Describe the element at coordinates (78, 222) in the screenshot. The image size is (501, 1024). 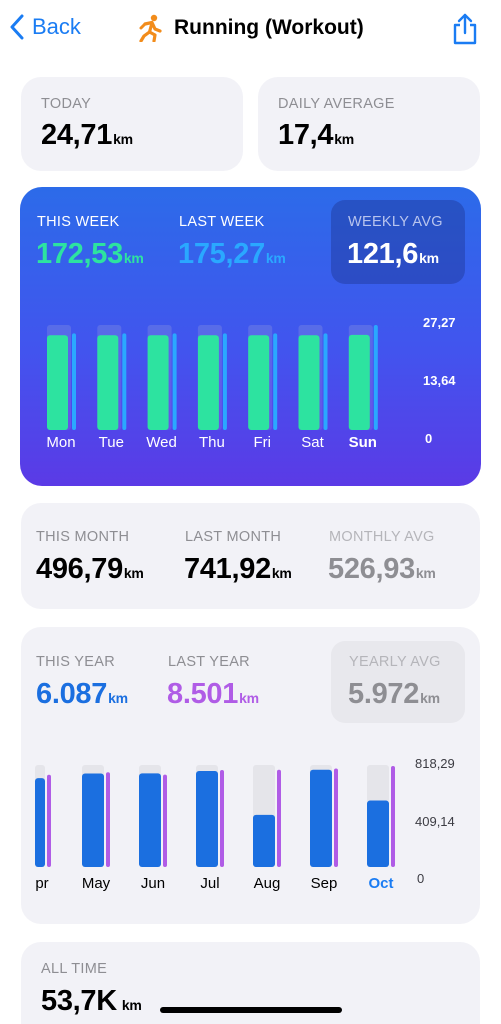
I see `this-week-label: THIS WEEK` at that location.